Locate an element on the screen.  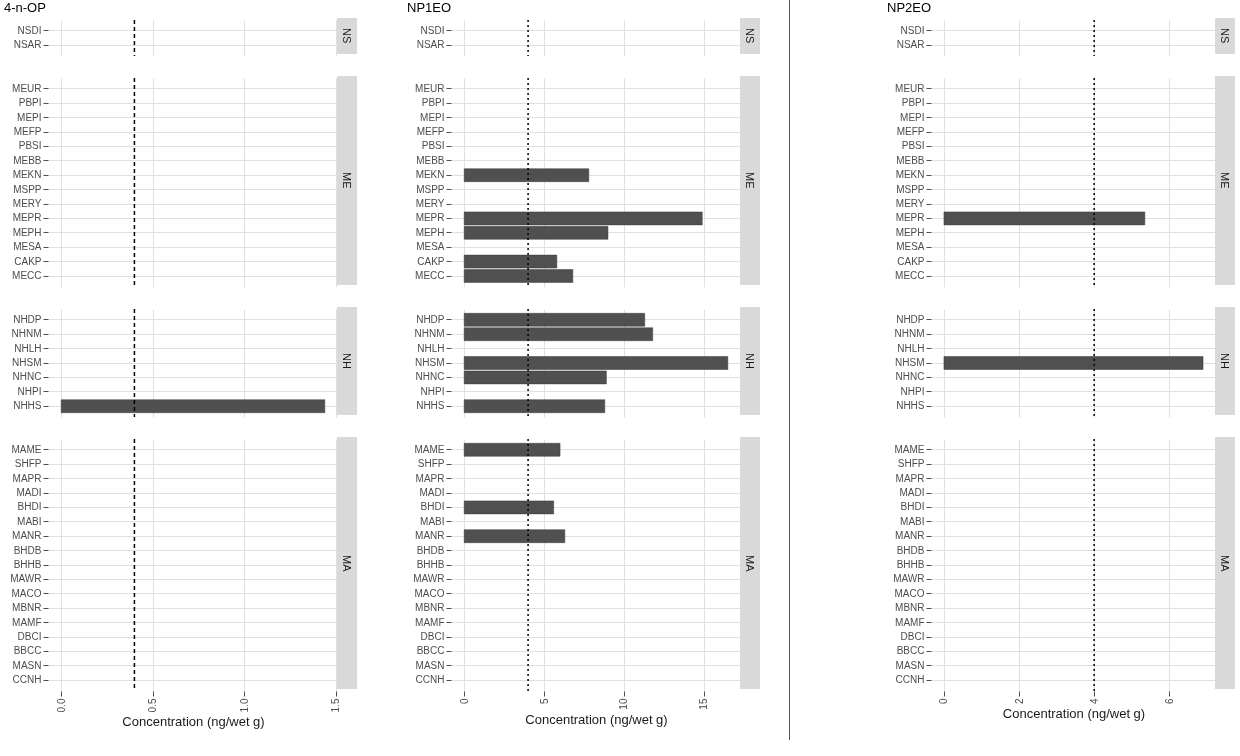
x-tick-label: 15 is located at coordinates (704, 703).